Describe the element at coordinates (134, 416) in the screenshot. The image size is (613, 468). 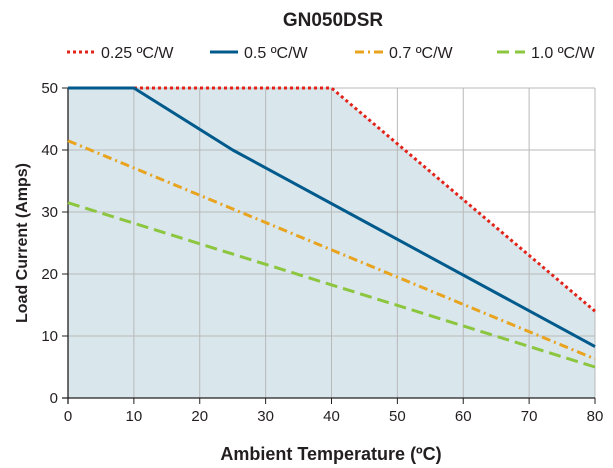
I see `x-tick-label: 10` at that location.